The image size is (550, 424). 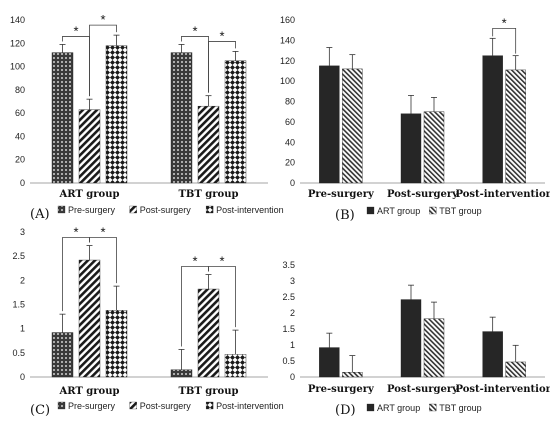 I want to click on panel-label: (D), so click(x=345, y=410).